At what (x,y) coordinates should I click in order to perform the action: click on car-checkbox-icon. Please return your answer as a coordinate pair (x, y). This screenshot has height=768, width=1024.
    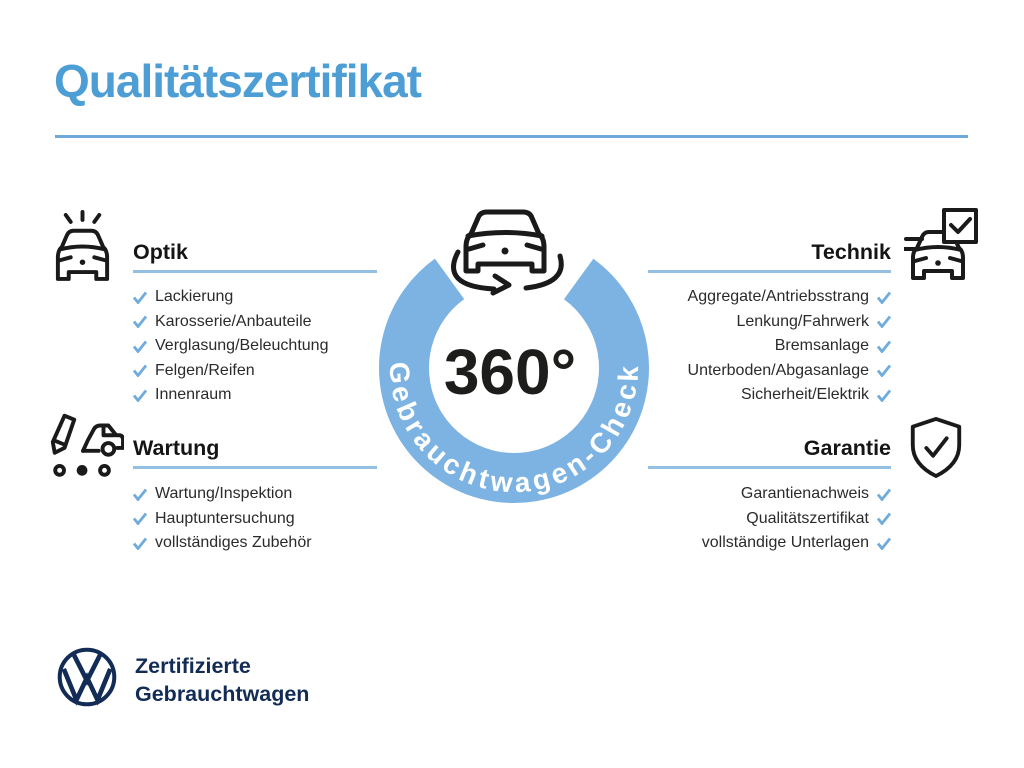
    Looking at the image, I should click on (941, 244).